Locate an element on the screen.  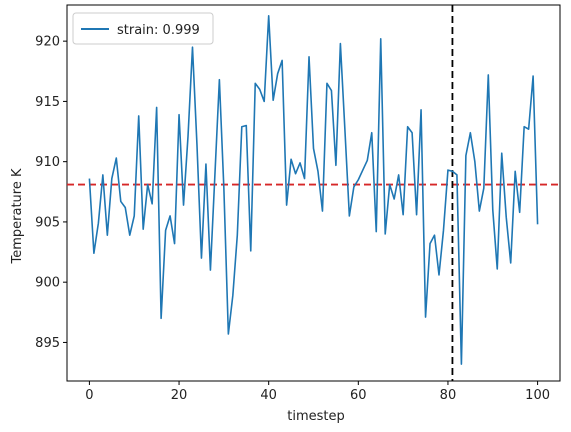
x-axis-label: timestep is located at coordinates (316, 416).